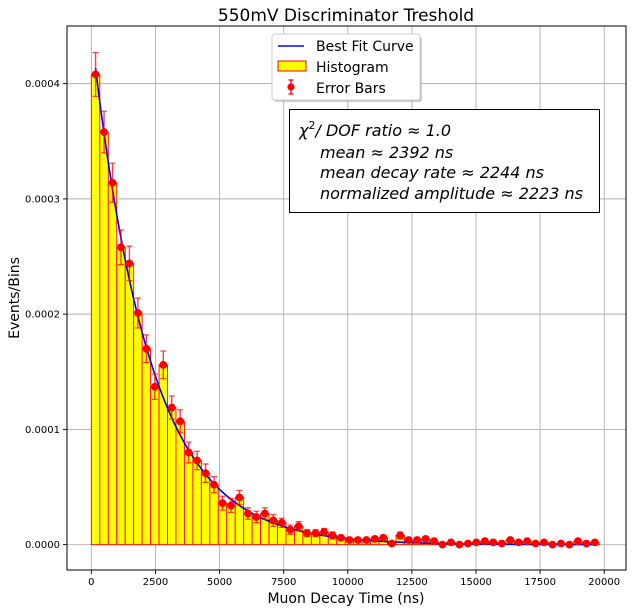  Describe the element at coordinates (155, 582) in the screenshot. I see `x-tick-label: 2500` at that location.